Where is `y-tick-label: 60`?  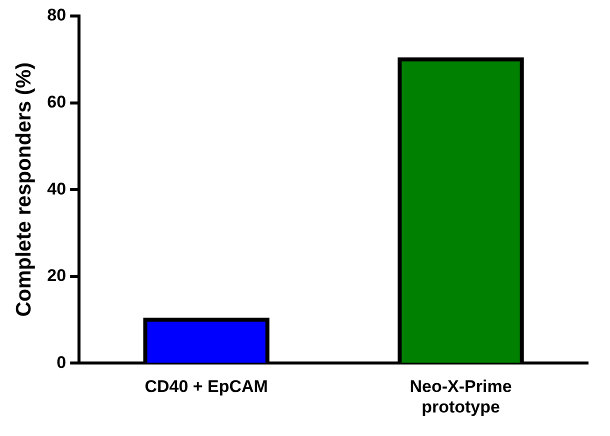
y-tick-label: 60 is located at coordinates (56, 102).